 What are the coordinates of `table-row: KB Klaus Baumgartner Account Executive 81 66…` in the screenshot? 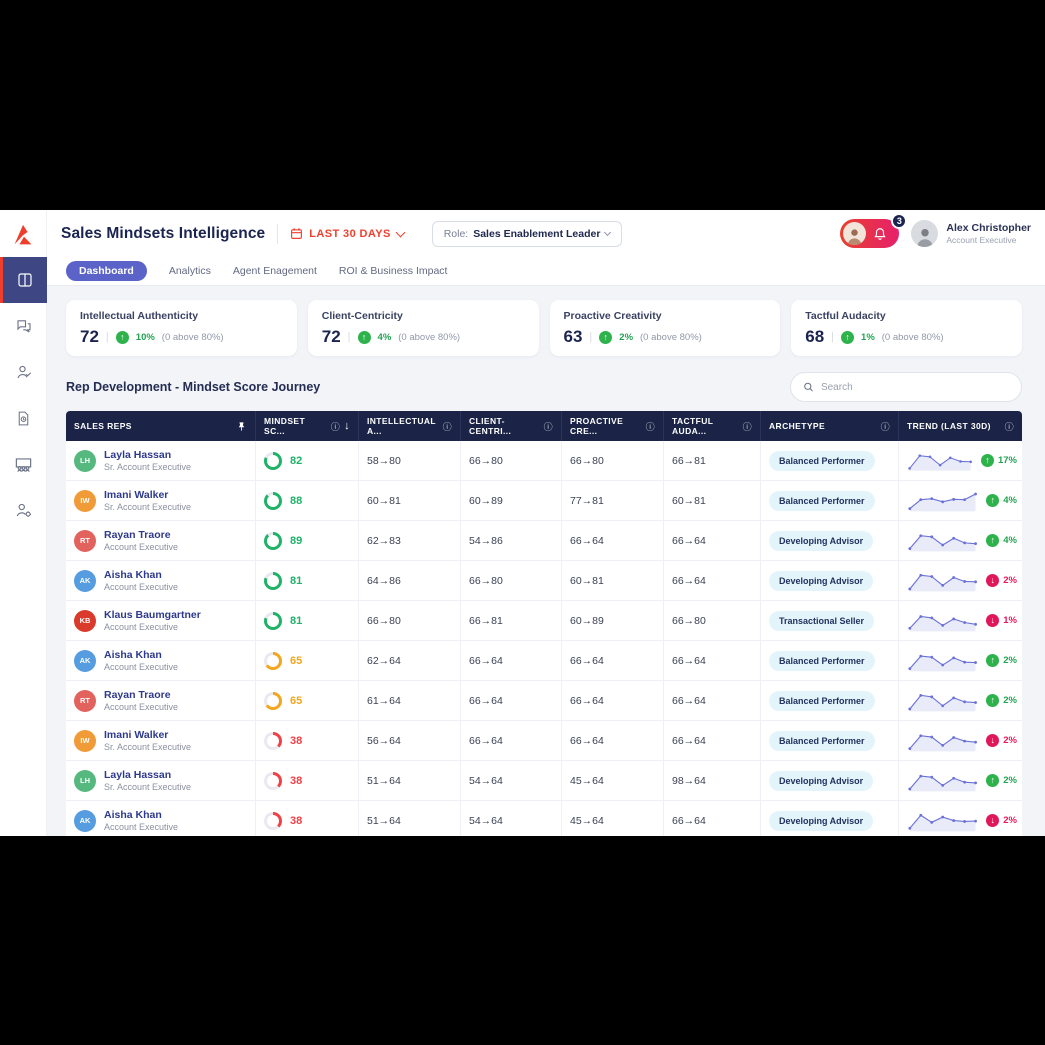 It's located at (544, 621).